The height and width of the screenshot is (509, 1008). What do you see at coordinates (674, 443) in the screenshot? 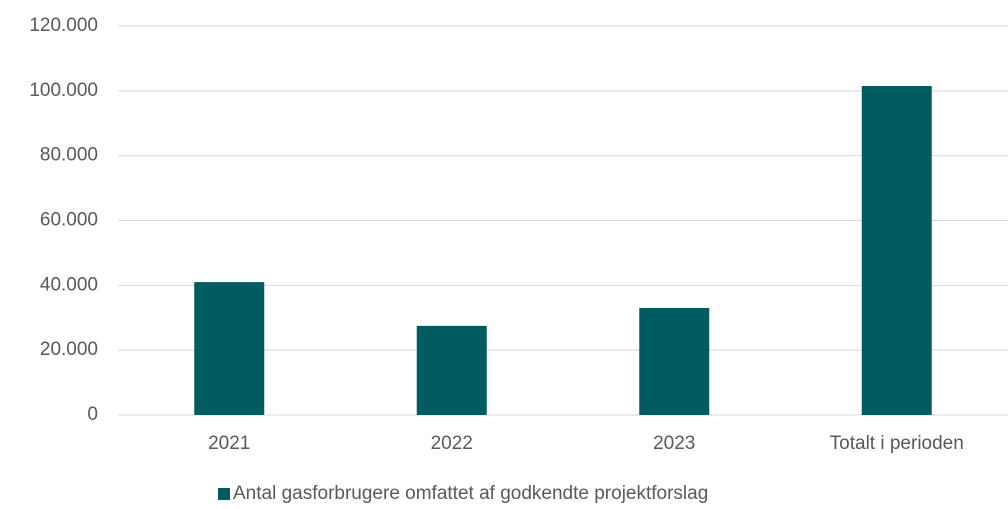
I see `x-tick-label: 2023` at bounding box center [674, 443].